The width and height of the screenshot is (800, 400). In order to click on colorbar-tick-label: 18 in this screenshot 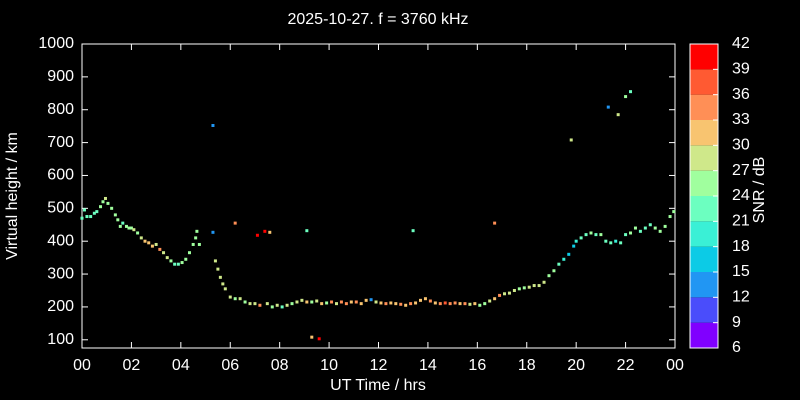, I will do `click(741, 246)`.